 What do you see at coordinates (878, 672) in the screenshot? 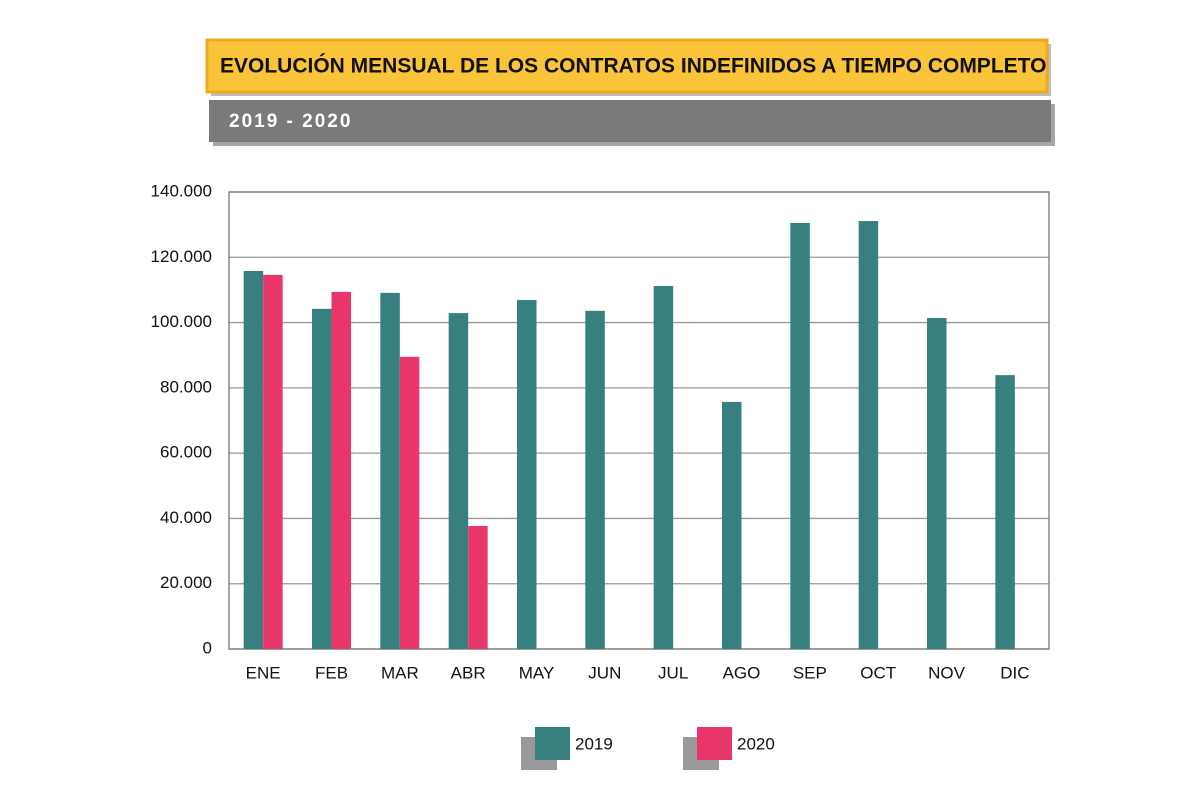
I see `x-tick-label: OCT` at bounding box center [878, 672].